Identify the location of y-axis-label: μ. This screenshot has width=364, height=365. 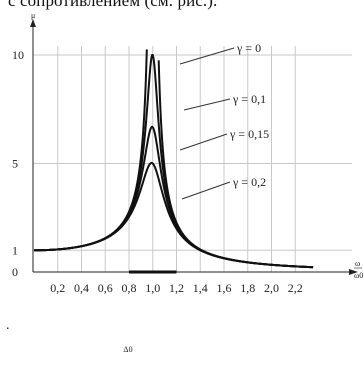
(33, 15).